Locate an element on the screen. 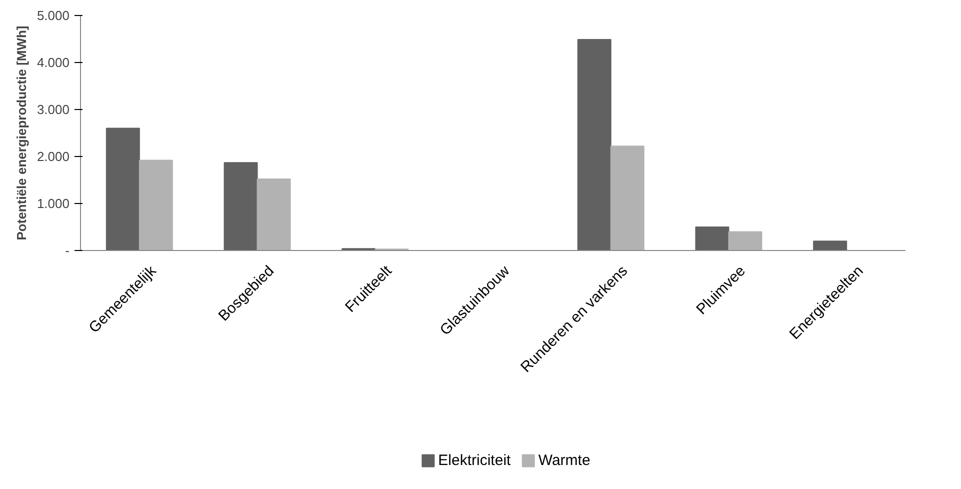 The height and width of the screenshot is (489, 961). y-tick-label: 3.000 is located at coordinates (53, 109).